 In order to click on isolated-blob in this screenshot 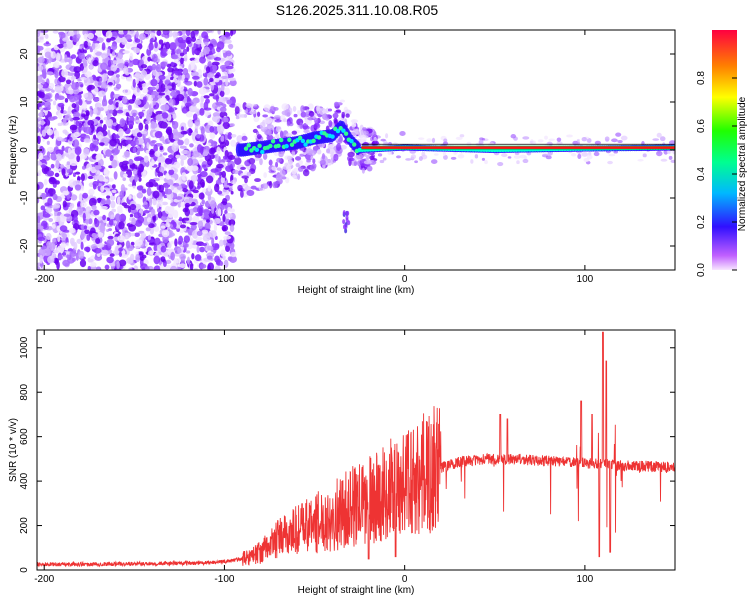, I will do `click(346, 231)`.